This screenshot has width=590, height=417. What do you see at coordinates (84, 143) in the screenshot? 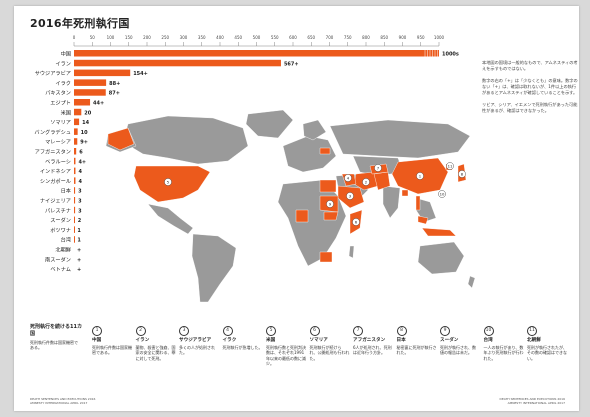
I see `value-label-9: 9+` at bounding box center [84, 143].